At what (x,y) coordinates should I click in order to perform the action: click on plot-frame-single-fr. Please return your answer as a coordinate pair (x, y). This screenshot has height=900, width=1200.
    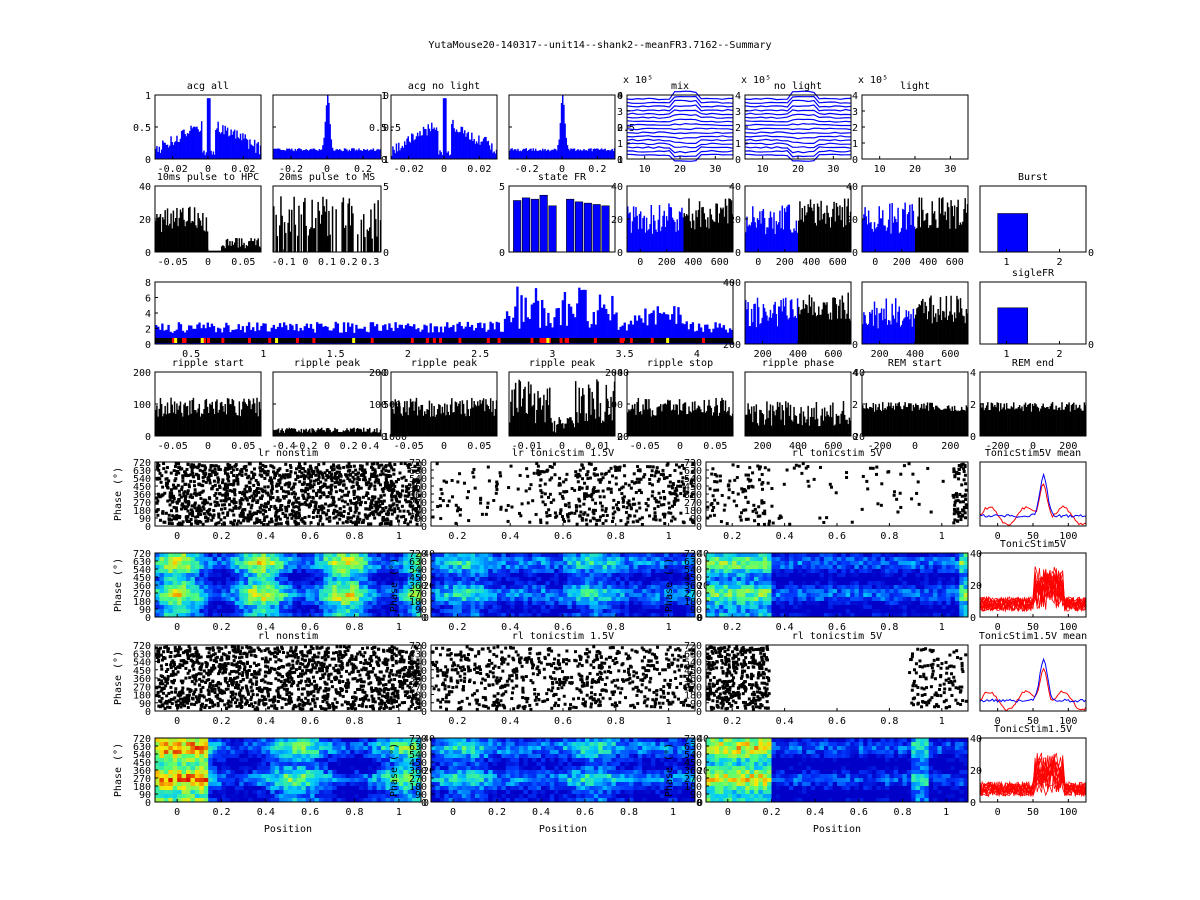
    Looking at the image, I should click on (1033, 313).